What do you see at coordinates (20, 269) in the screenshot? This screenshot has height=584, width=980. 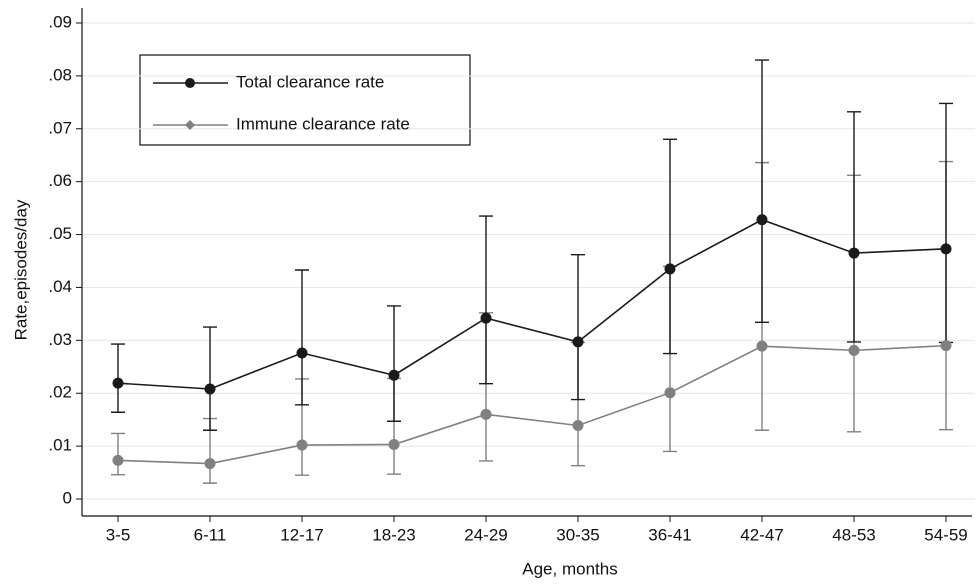 I see `y-axis-label: Rate,episodes/day` at bounding box center [20, 269].